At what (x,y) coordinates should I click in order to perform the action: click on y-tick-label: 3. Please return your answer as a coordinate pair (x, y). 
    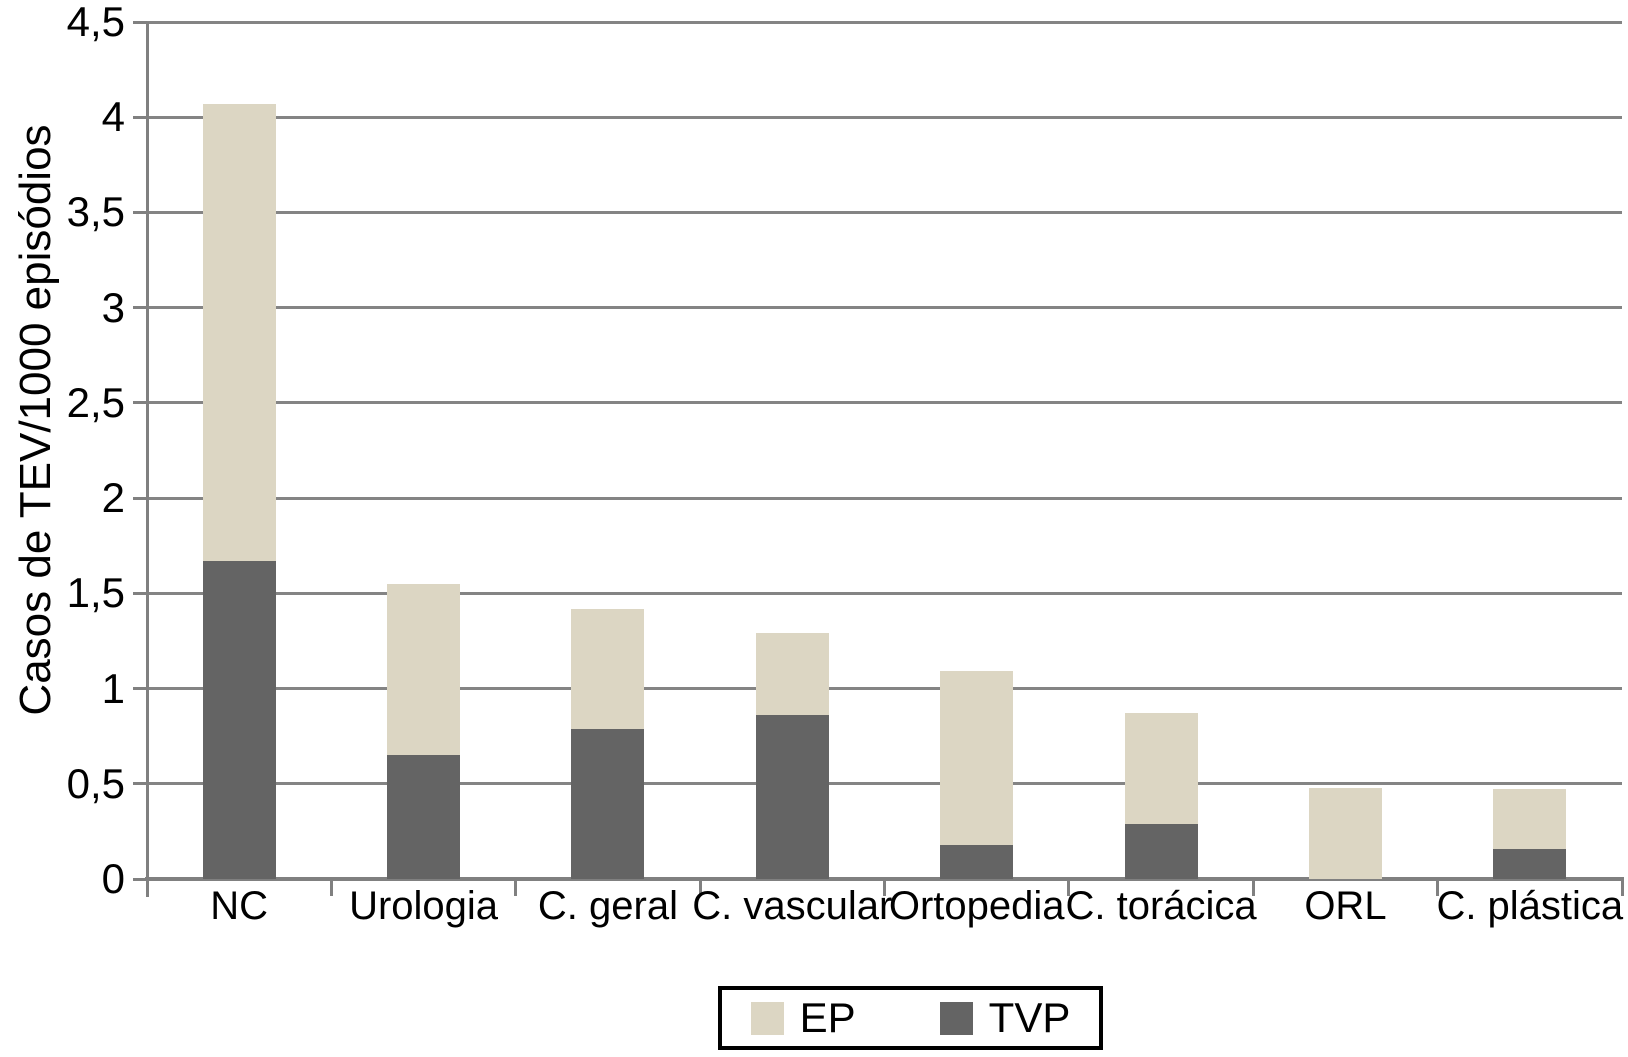
    Looking at the image, I should click on (113, 307).